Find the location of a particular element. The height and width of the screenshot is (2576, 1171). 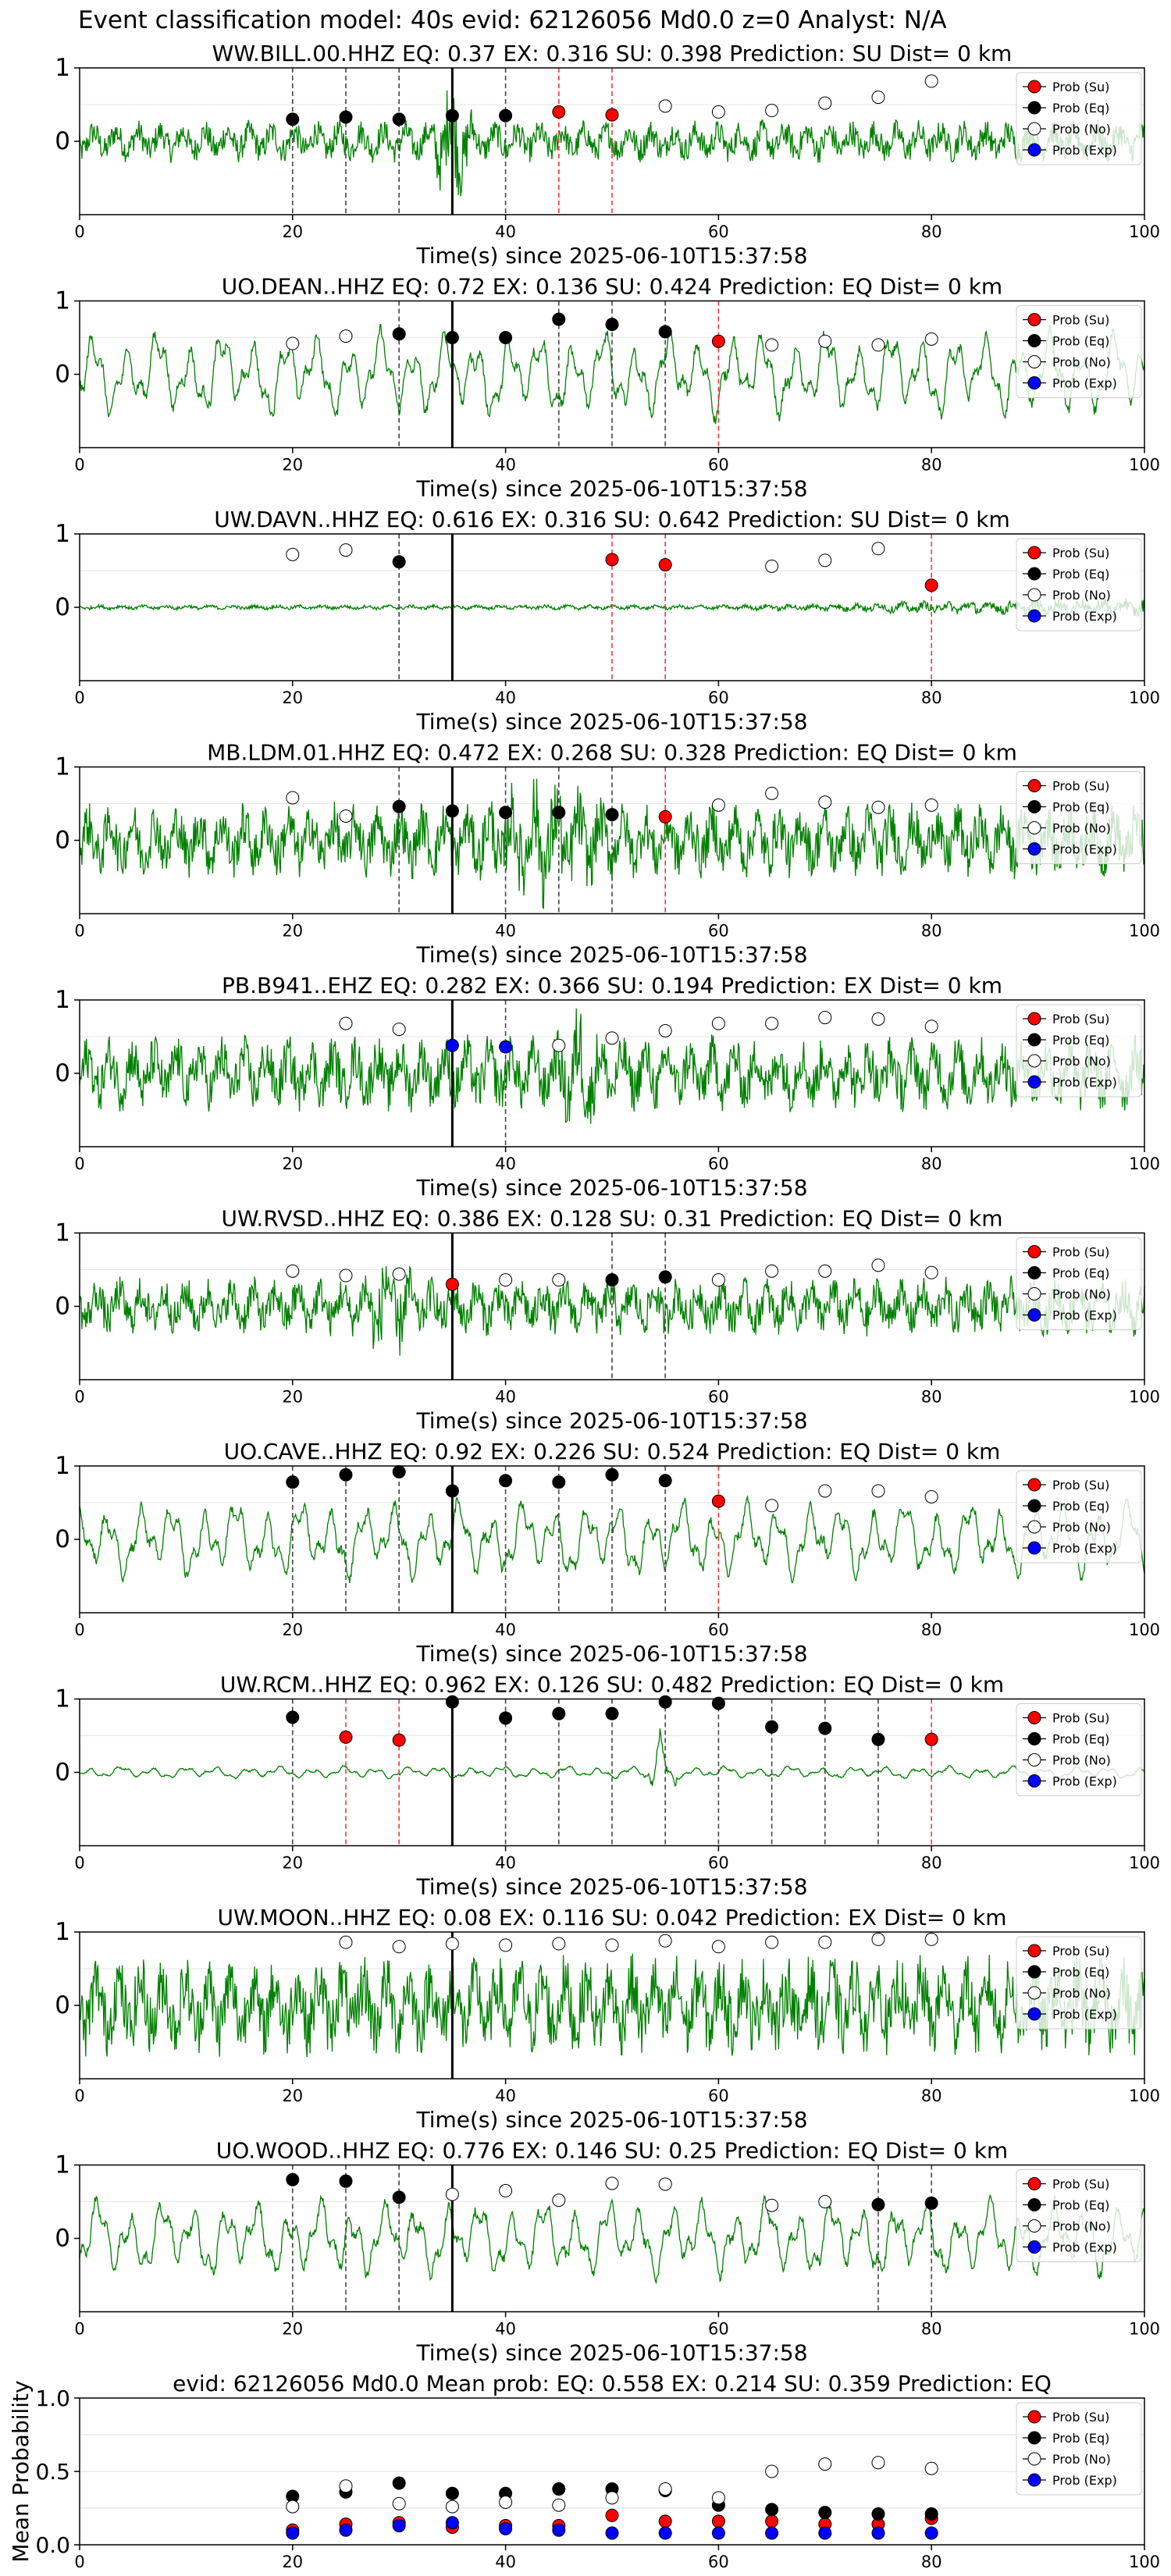

legend-marker-exp is located at coordinates (1034, 1548).